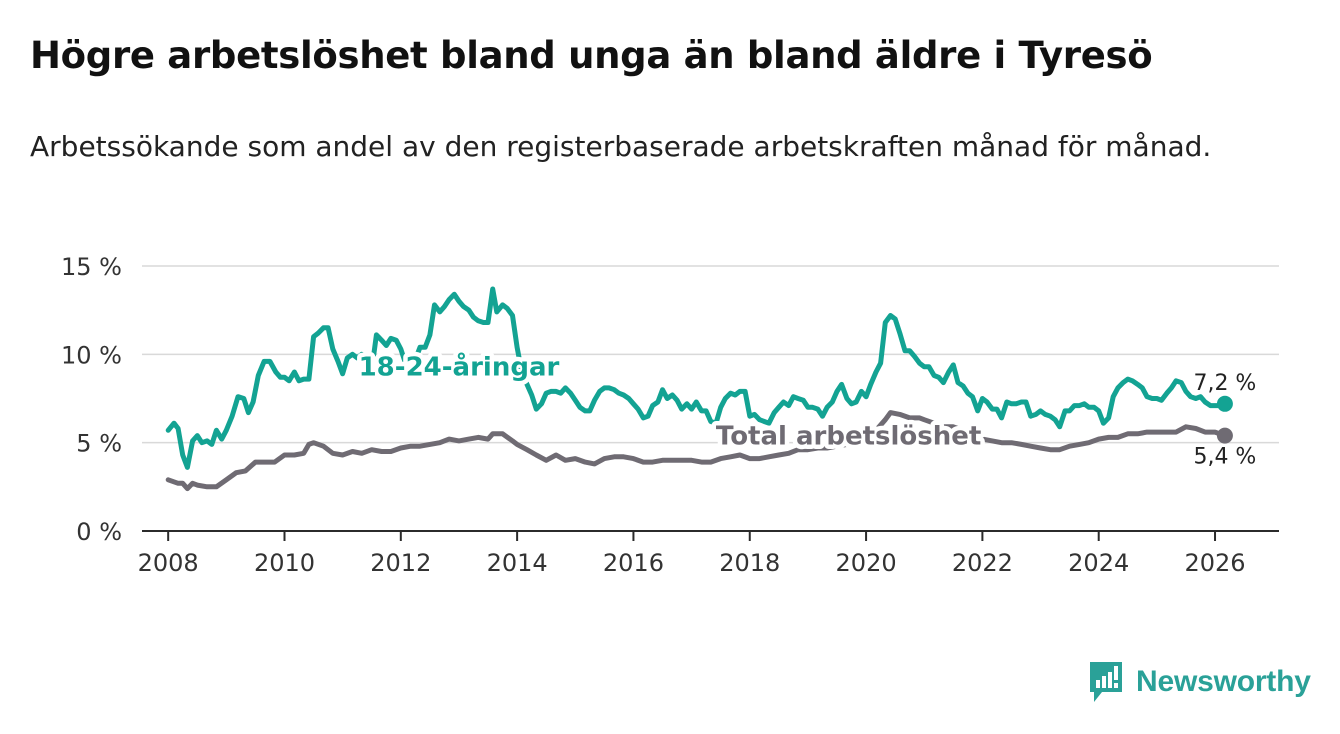  I want to click on y-tick-label: 5 %, so click(99, 444).